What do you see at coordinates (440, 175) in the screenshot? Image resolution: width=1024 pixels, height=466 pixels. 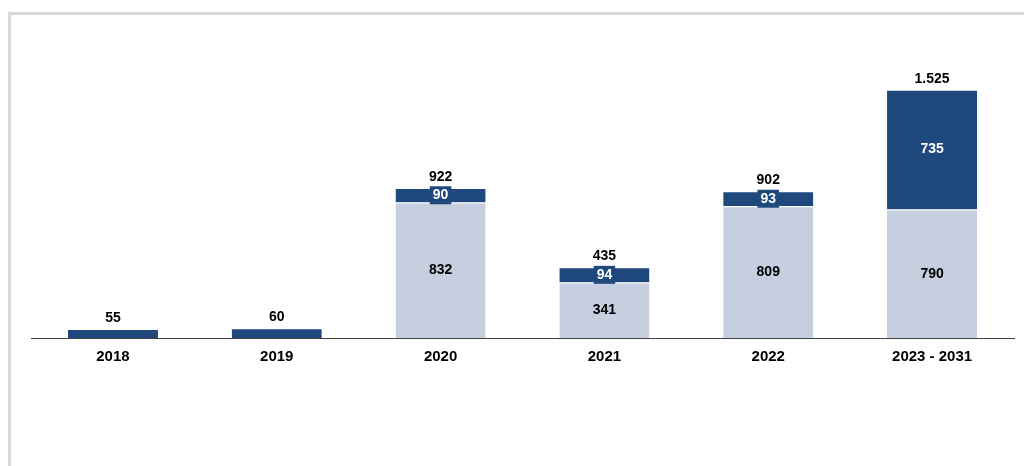 I see `total-label: 922` at bounding box center [440, 175].